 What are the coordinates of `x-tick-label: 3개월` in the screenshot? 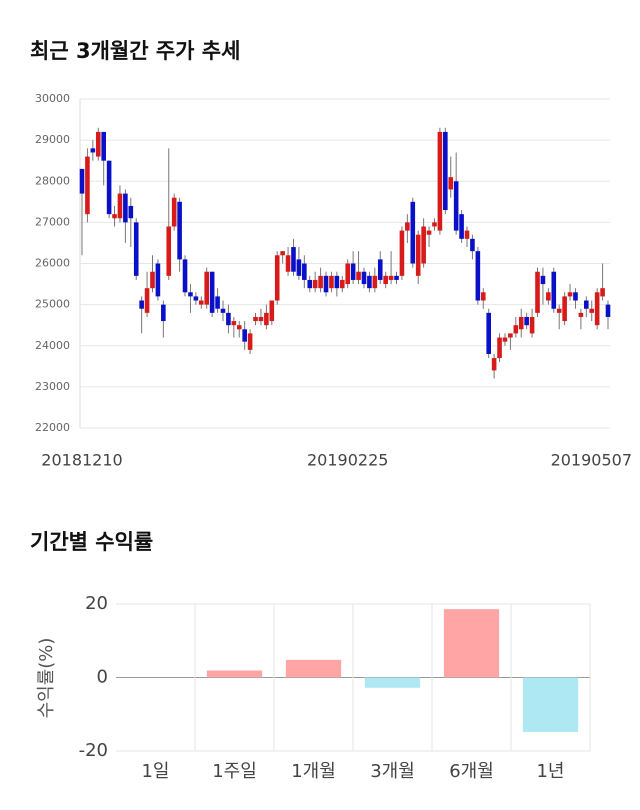 It's located at (392, 771).